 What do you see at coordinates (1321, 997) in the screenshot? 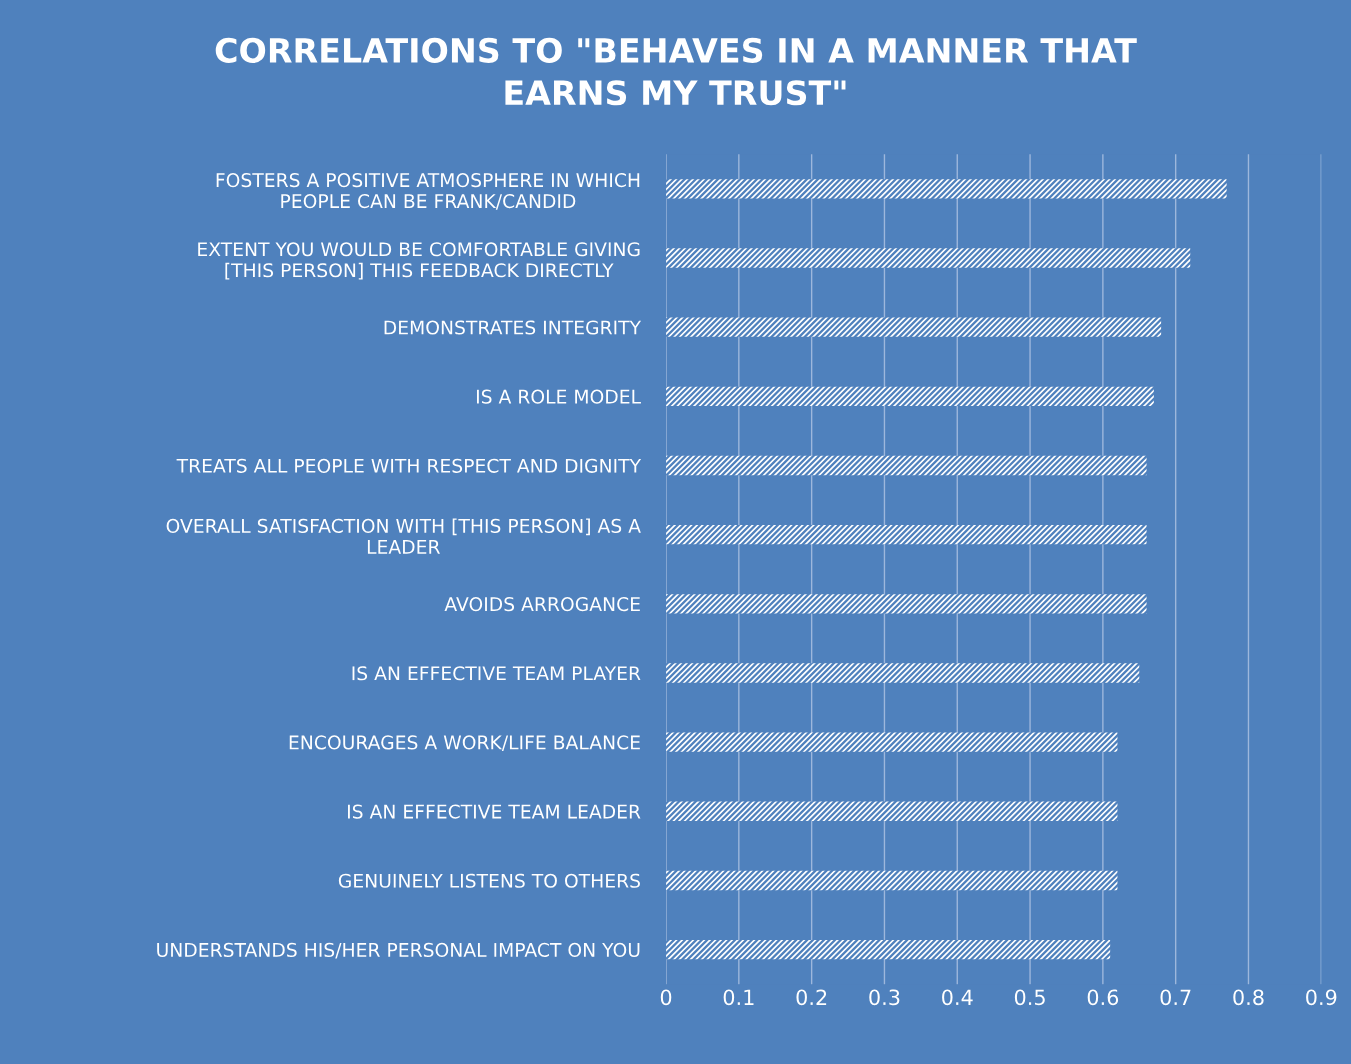
I see `x-tick-label: 0.9` at bounding box center [1321, 997].